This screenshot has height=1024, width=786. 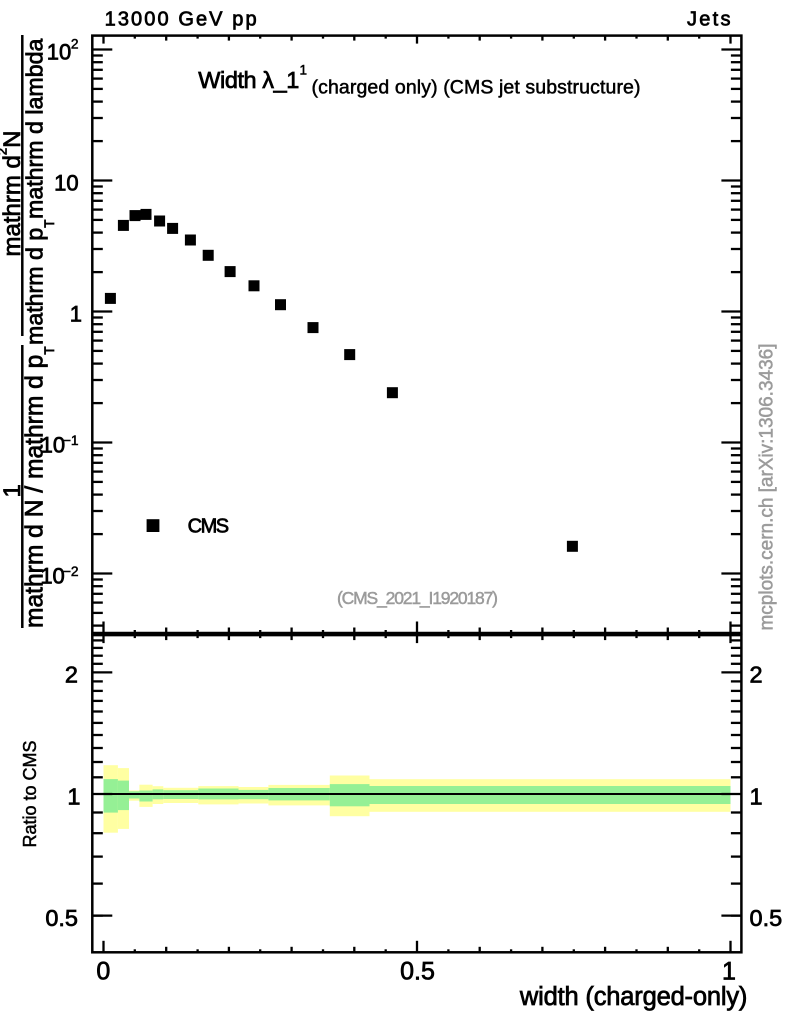 I want to click on svg-text:mcplots.cern.ch [arXiv:1306.34: mcplots.cern.ch [arXiv:1306.3436], so click(x=766, y=487).